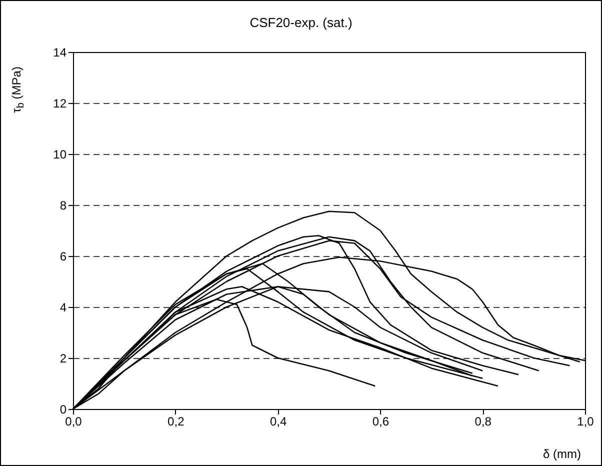  What do you see at coordinates (63, 307) in the screenshot?
I see `y-tick-label: 4` at bounding box center [63, 307].